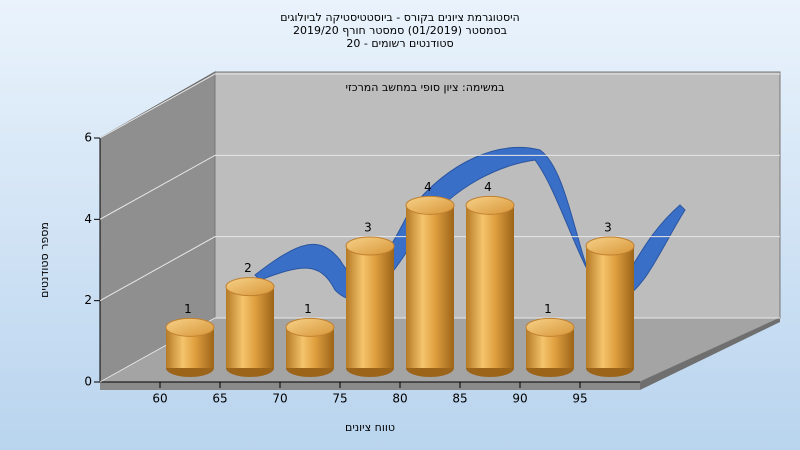 This screenshot has height=450, width=800. I want to click on x-tick-label: 60, so click(159, 399).